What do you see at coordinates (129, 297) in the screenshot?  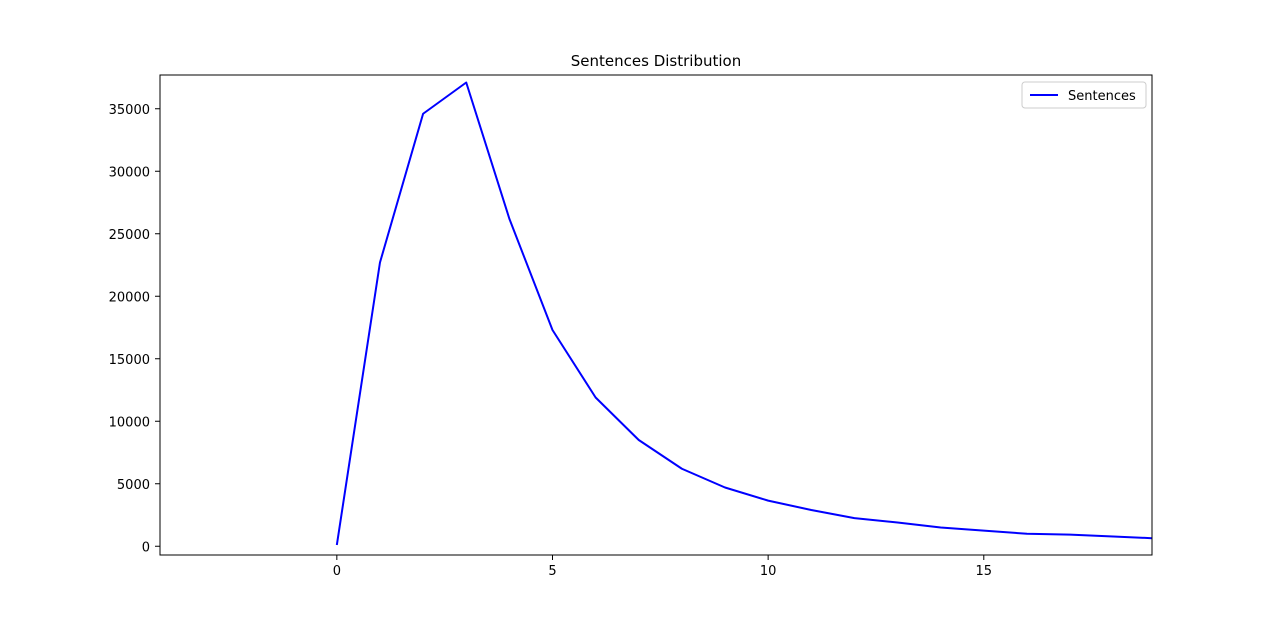 I see `y-tick-label: 20000` at bounding box center [129, 297].